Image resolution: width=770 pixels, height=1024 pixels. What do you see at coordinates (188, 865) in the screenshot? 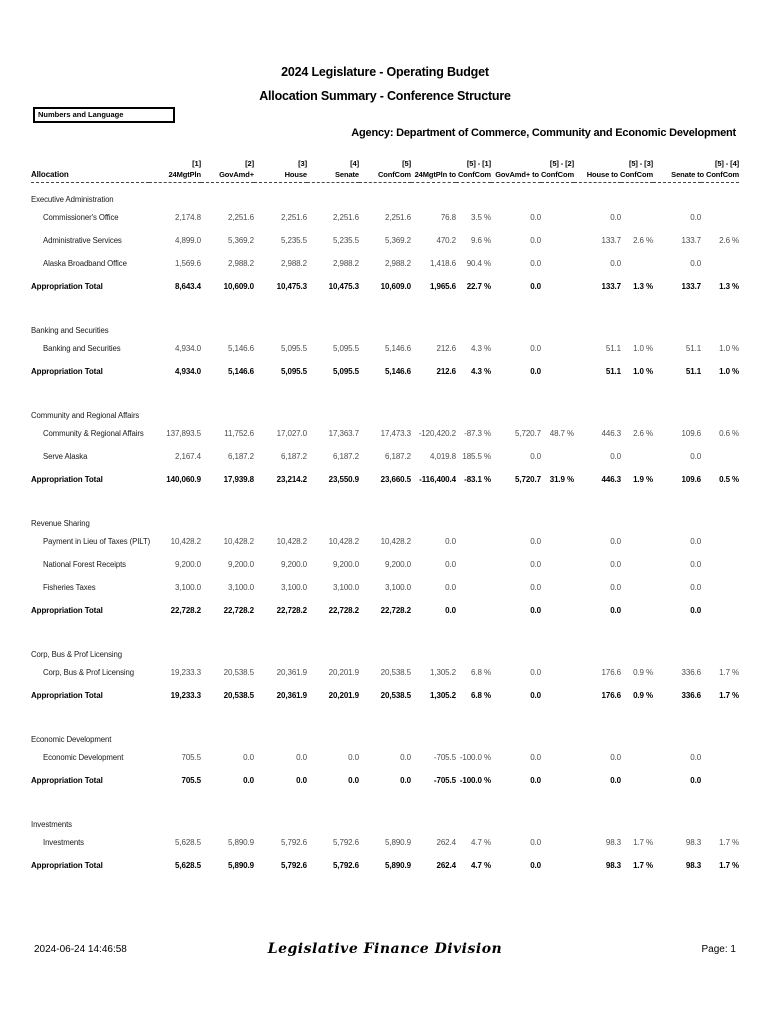
I see `value-cell: 5,628.5` at bounding box center [188, 865].